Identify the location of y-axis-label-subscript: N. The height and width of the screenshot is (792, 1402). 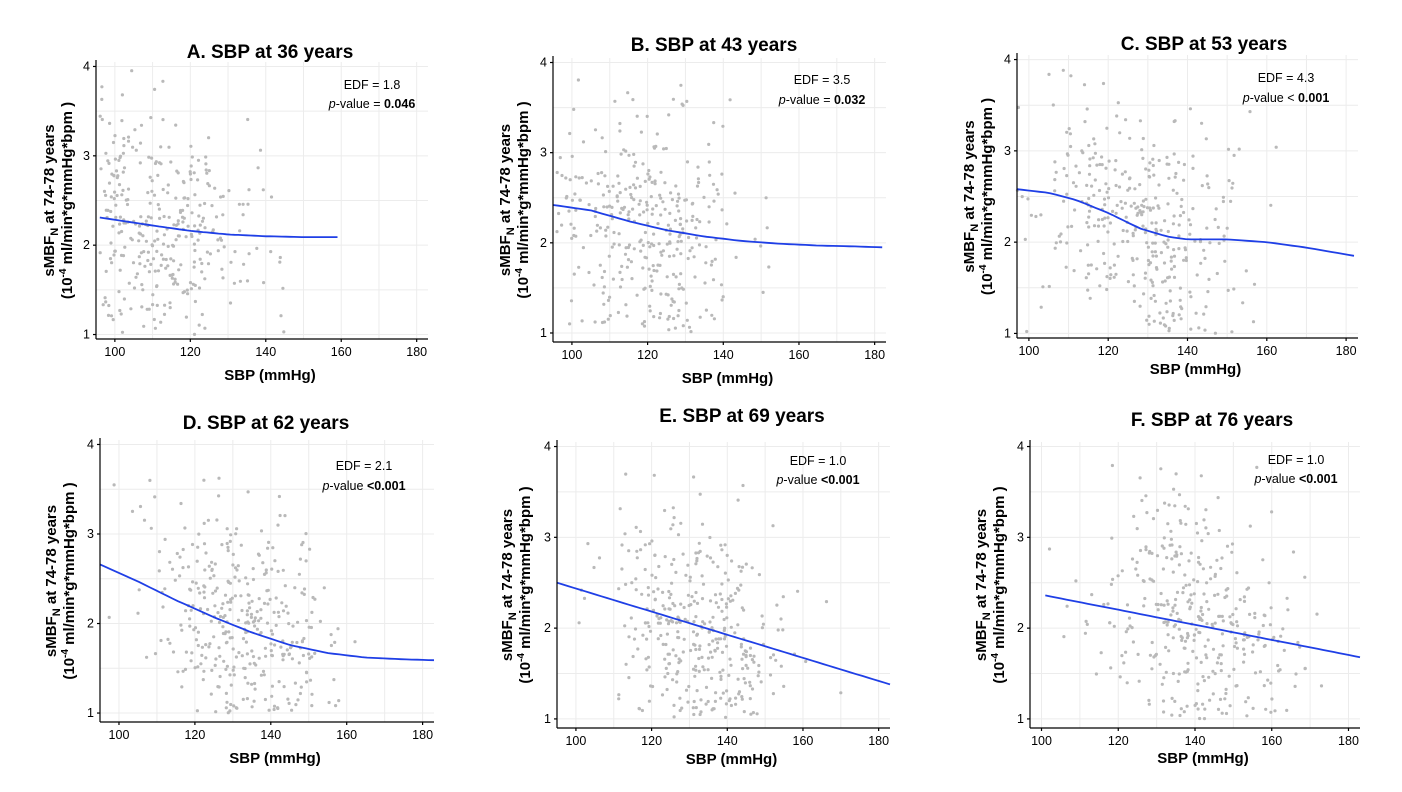
(511, 231).